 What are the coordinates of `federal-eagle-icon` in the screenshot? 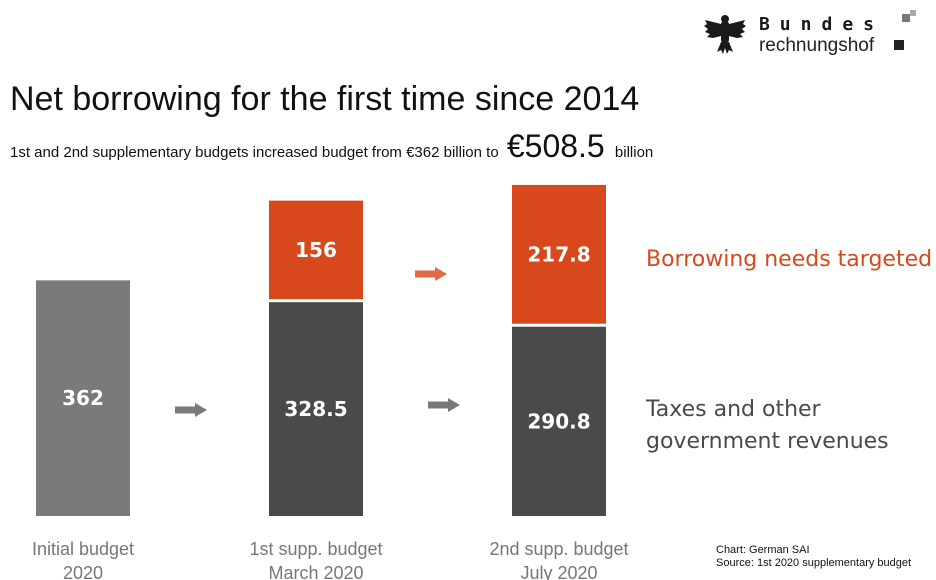 It's located at (724, 34).